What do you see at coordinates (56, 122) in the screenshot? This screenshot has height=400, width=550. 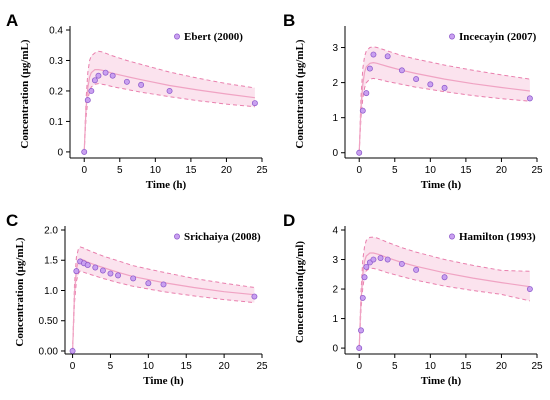 I see `y-tick-label: 0.1` at bounding box center [56, 122].